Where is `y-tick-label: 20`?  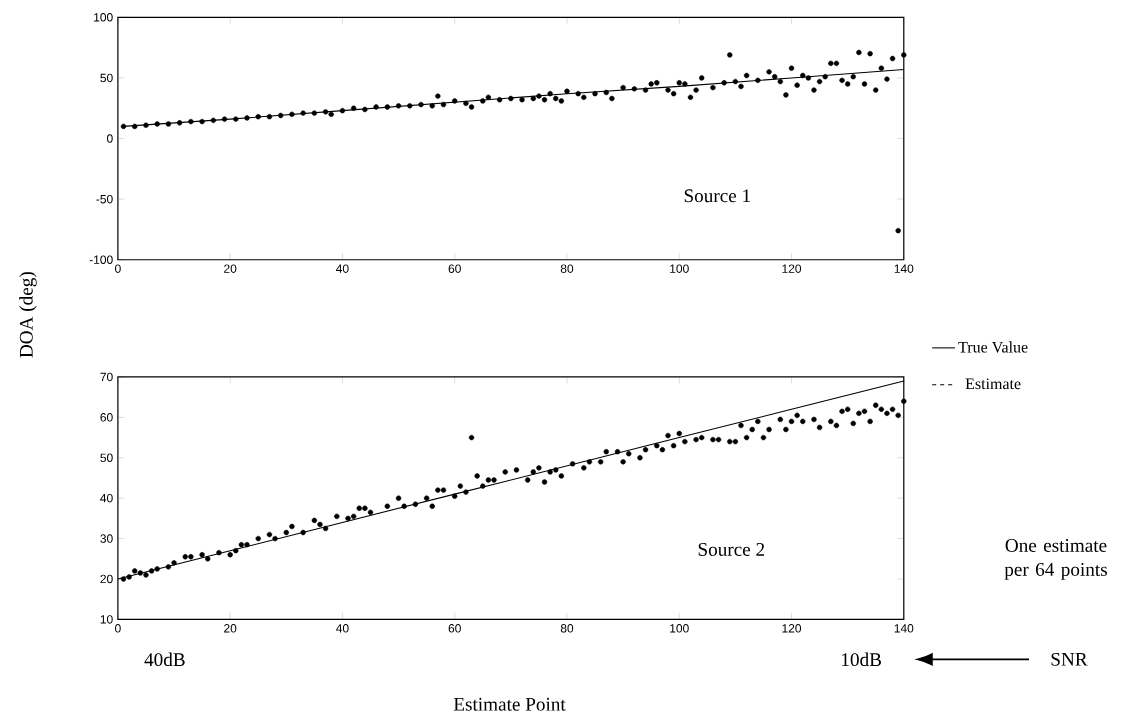 y-tick-label: 20 is located at coordinates (106, 579).